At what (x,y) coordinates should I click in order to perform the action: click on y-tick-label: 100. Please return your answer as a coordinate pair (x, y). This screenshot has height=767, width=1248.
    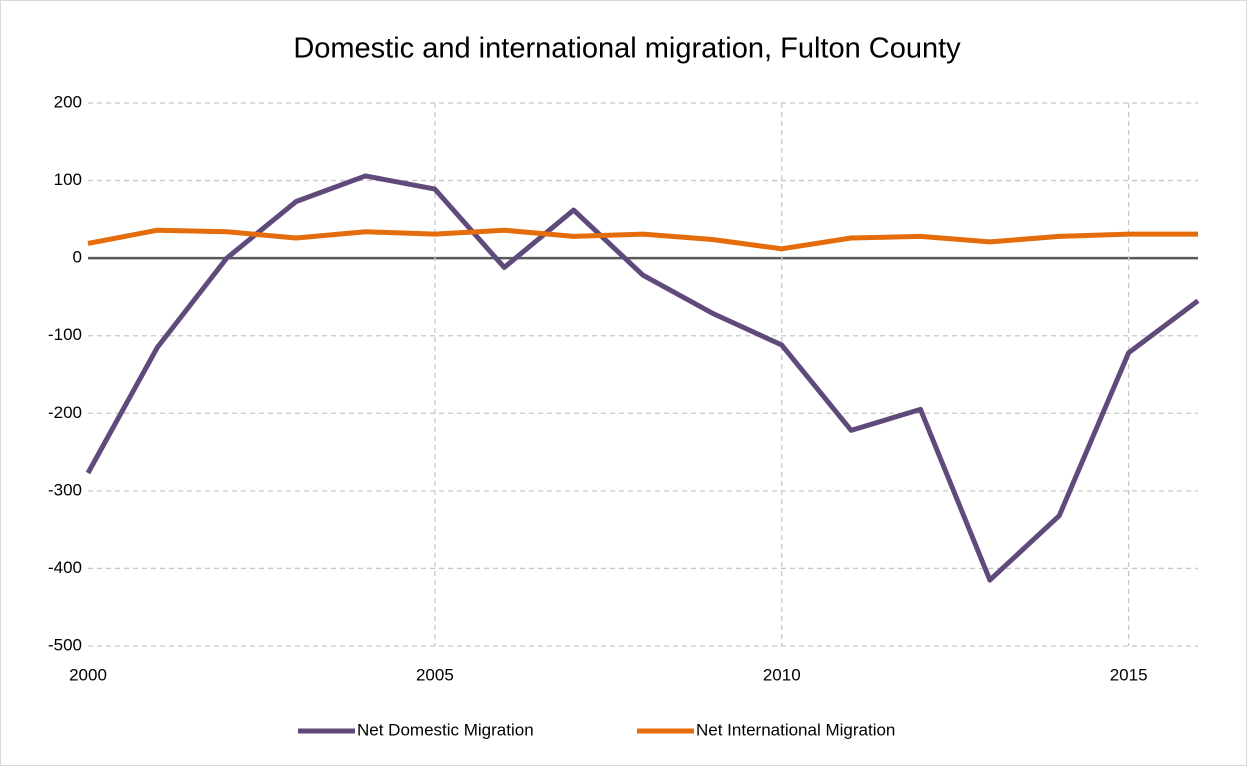
    Looking at the image, I should click on (68, 179).